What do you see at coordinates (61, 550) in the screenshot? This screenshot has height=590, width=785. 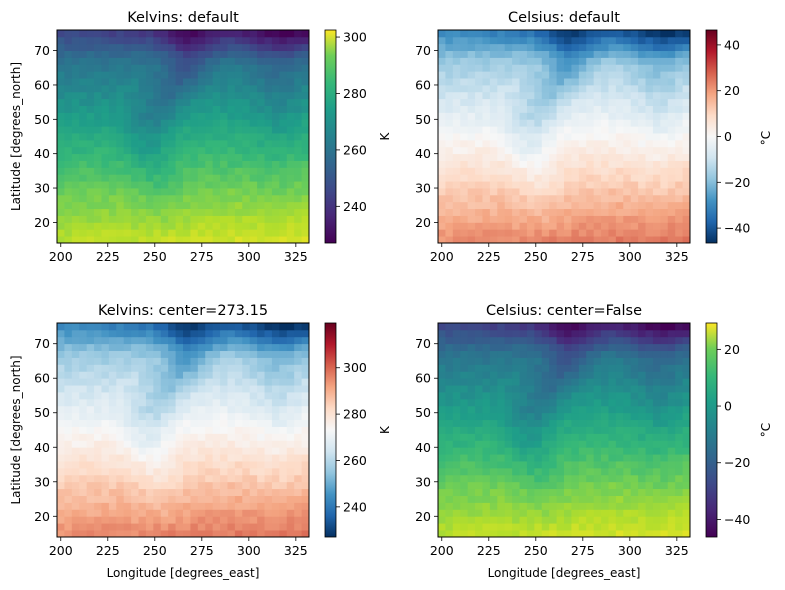 I see `x-tick-label: 200` at bounding box center [61, 550].